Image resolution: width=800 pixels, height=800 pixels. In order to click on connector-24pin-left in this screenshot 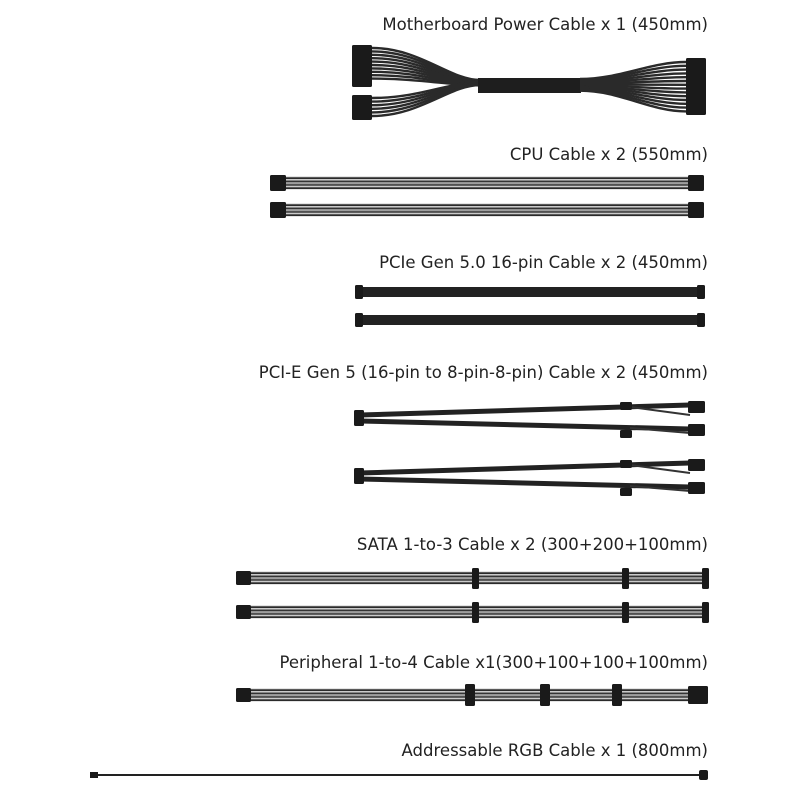, I will do `click(362, 66)`.